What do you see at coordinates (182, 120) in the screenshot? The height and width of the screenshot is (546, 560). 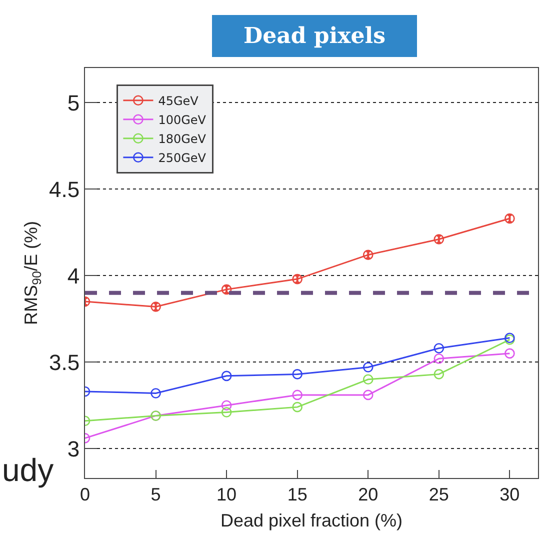 I see `legend-label: 100GeV` at bounding box center [182, 120].